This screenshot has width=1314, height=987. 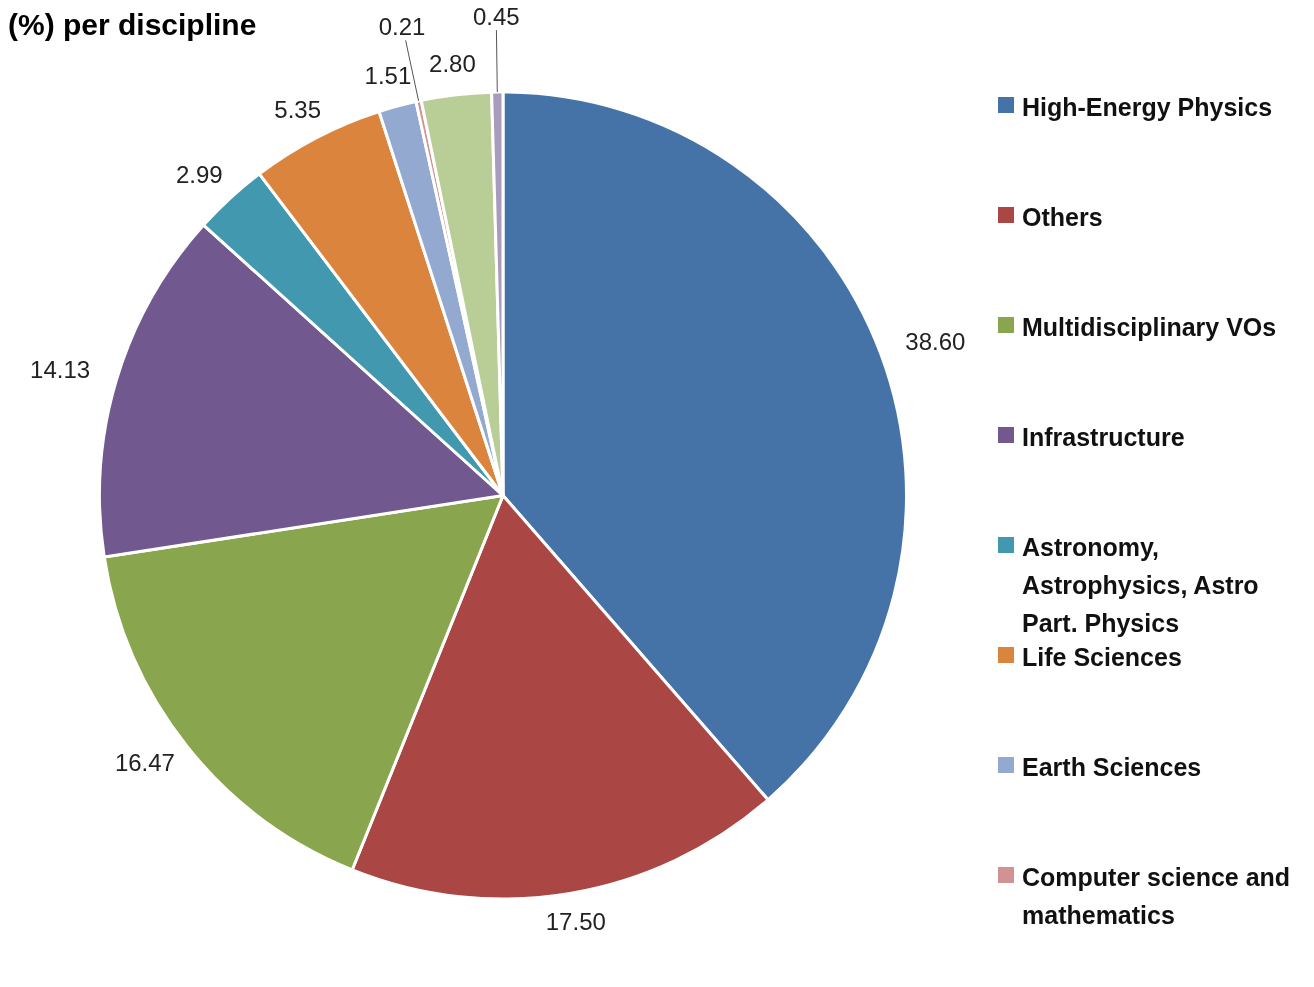 What do you see at coordinates (199, 174) in the screenshot?
I see `data-label: 2.99` at bounding box center [199, 174].